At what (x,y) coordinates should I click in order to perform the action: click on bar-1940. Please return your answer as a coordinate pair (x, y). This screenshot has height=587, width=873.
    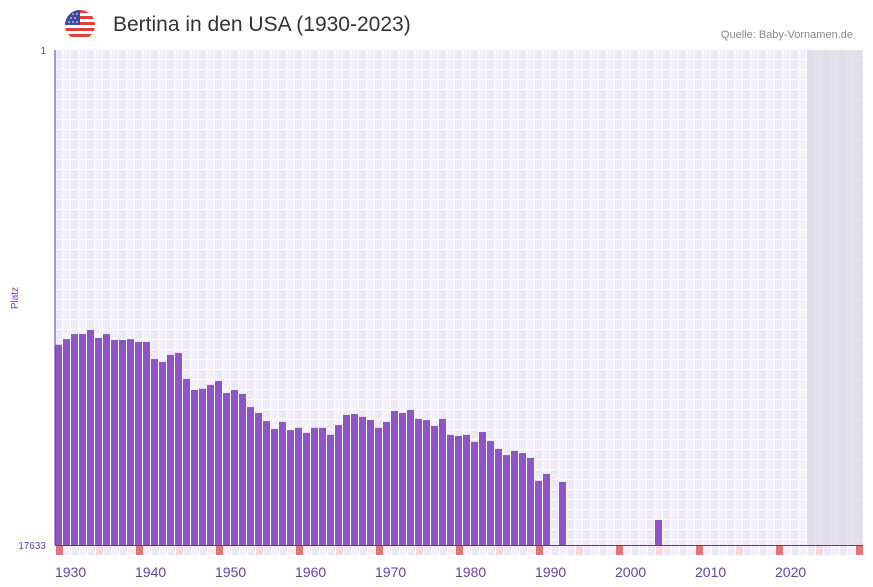
    Looking at the image, I should click on (138, 443).